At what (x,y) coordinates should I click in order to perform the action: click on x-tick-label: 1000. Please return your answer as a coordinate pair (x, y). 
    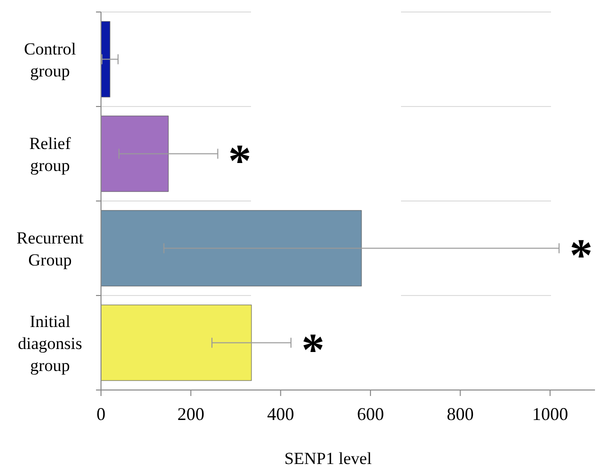
    Looking at the image, I should click on (550, 414).